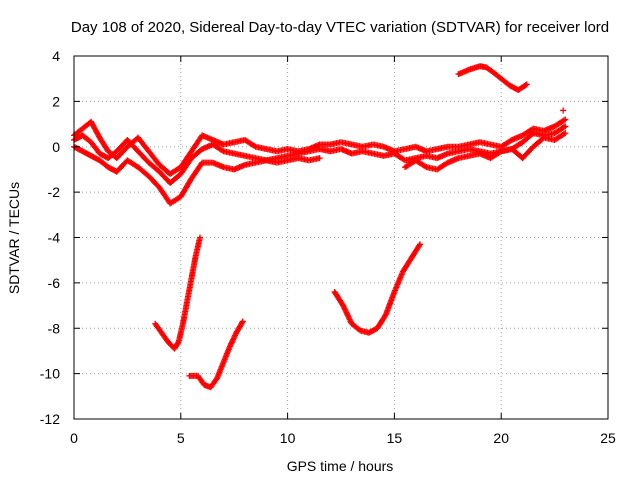 The image size is (640, 480). Describe the element at coordinates (54, 238) in the screenshot. I see `y-tick-label: -4` at that location.